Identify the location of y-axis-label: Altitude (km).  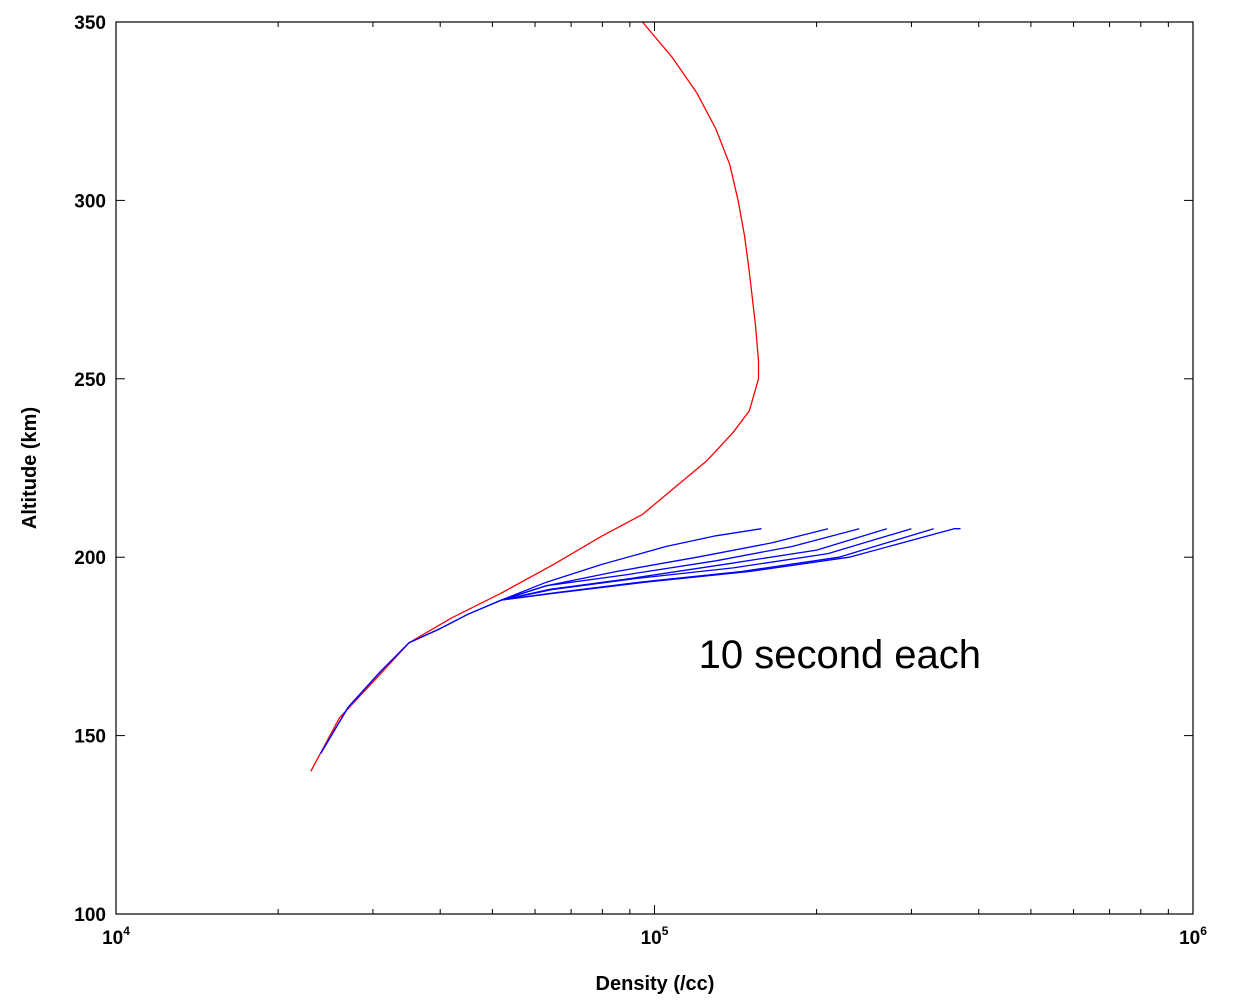
(30, 468).